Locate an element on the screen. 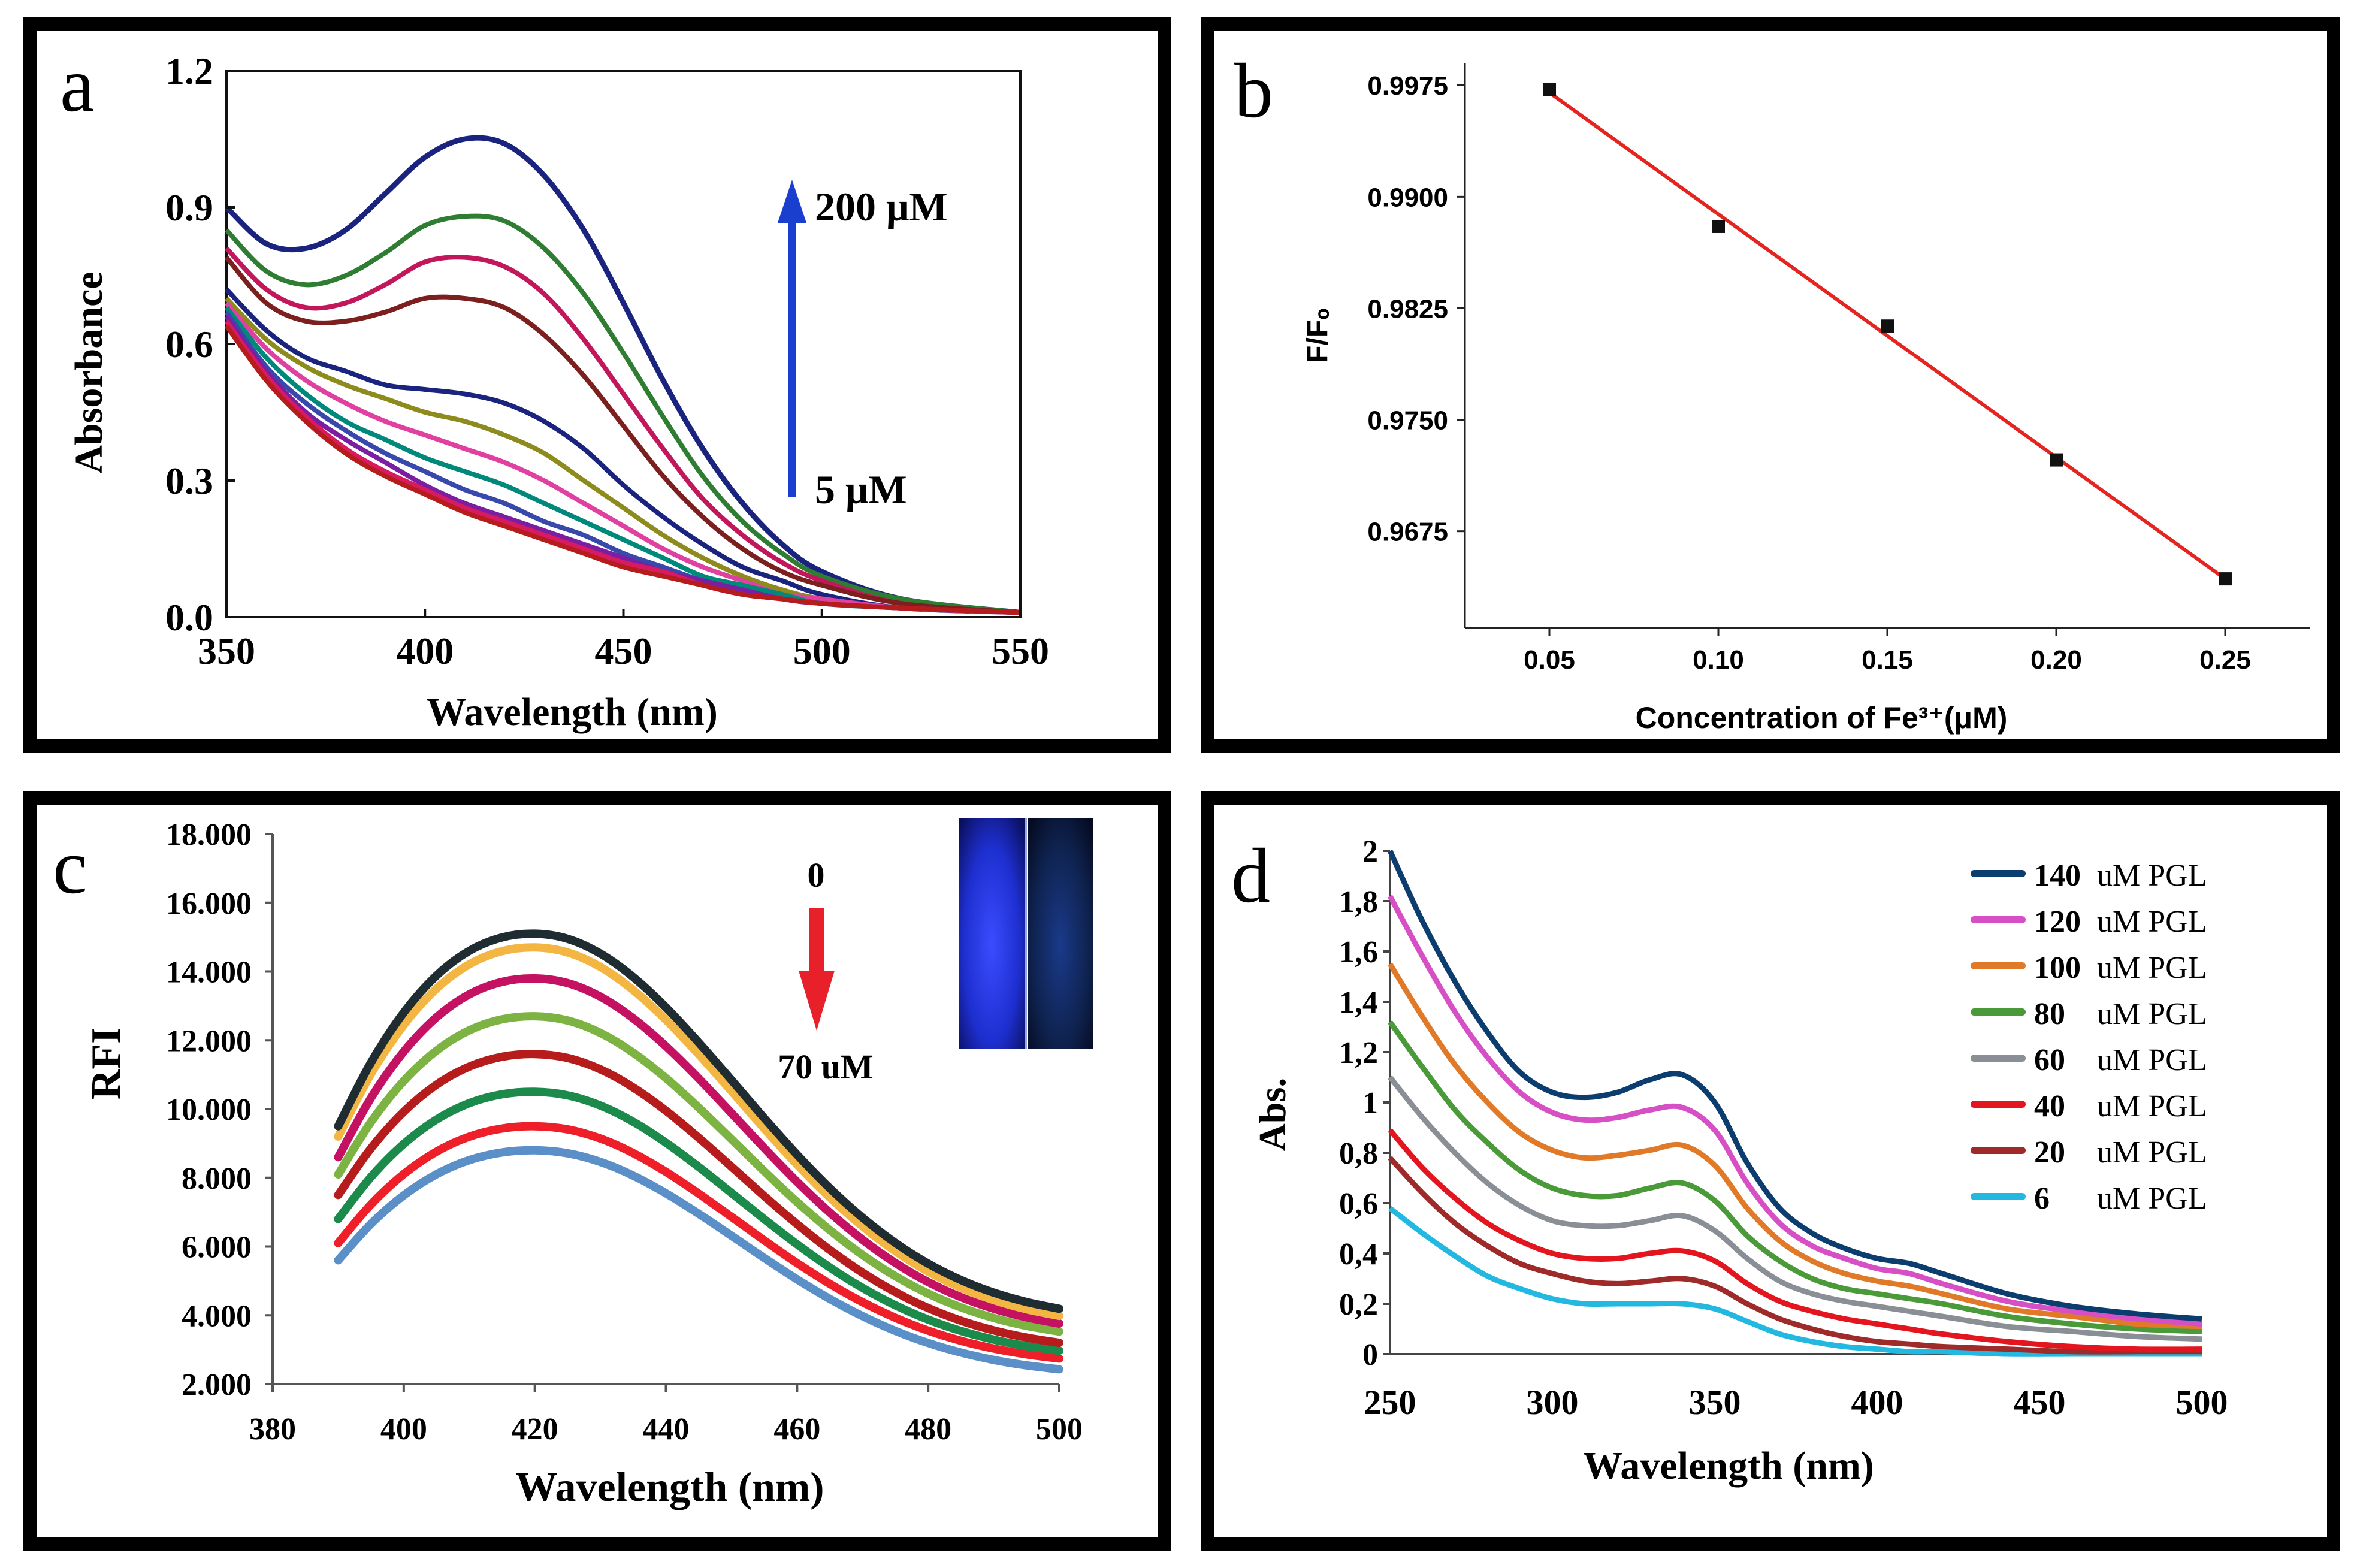 This screenshot has width=2366, height=1568. panel-d-xtick-label: 350 is located at coordinates (1715, 1402).